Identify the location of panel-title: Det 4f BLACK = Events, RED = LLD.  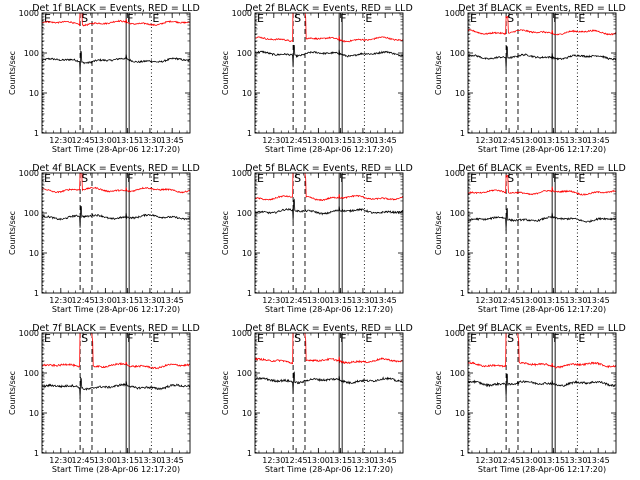
(116, 168).